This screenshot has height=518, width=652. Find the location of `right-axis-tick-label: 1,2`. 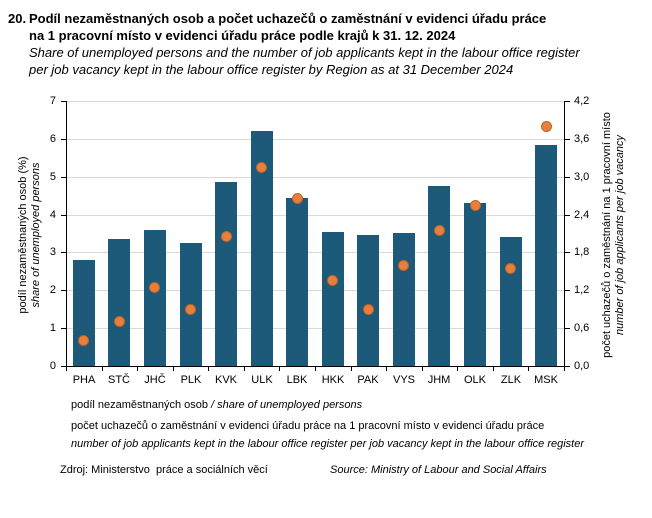

right-axis-tick-label: 1,2 is located at coordinates (582, 290).